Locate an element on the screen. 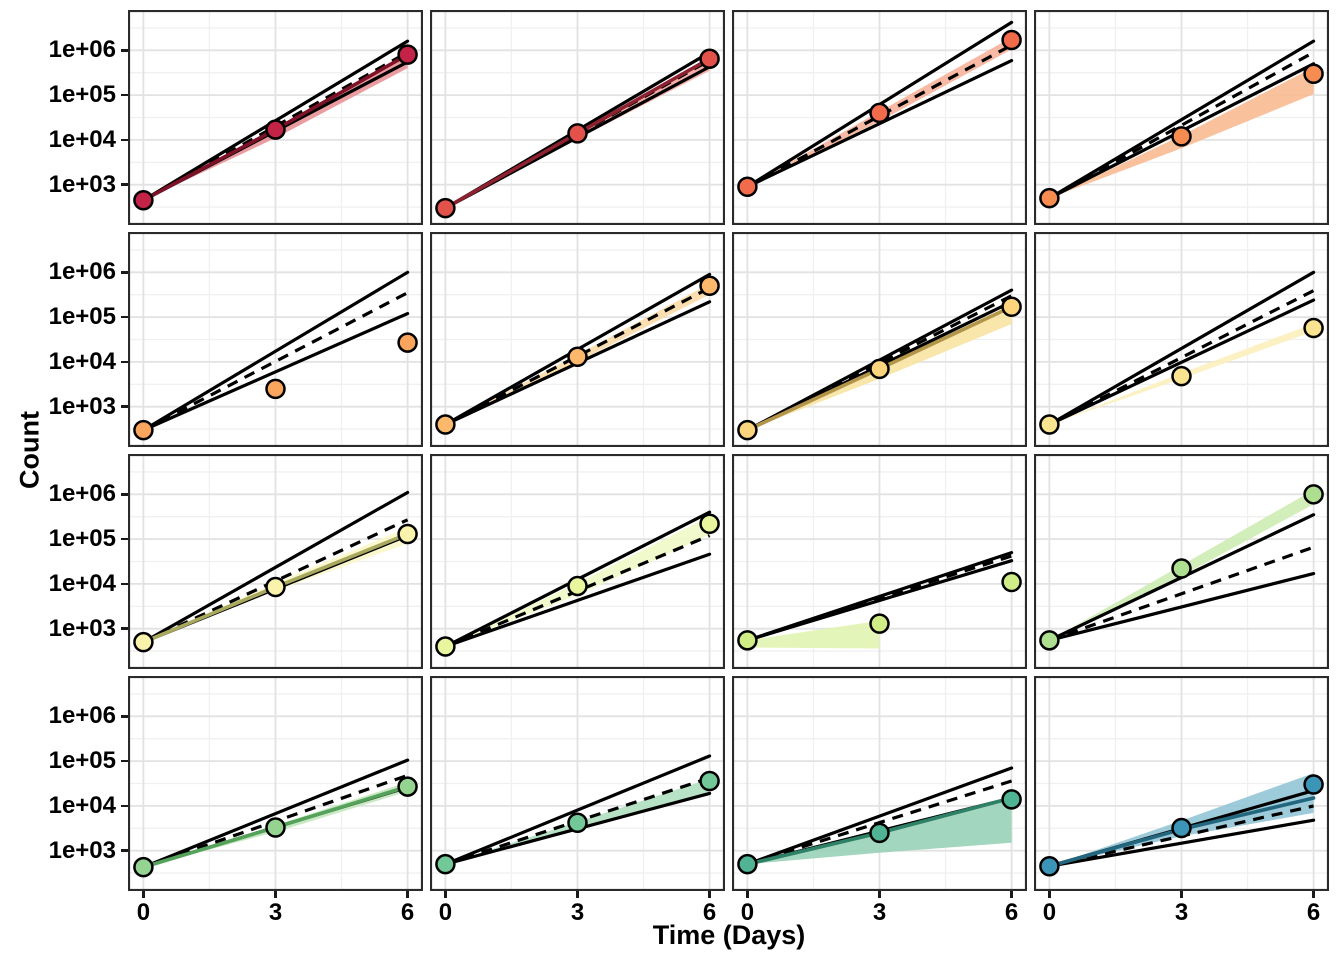 This screenshot has width=1344, height=960. facet-panel-r4c3 is located at coordinates (879, 783).